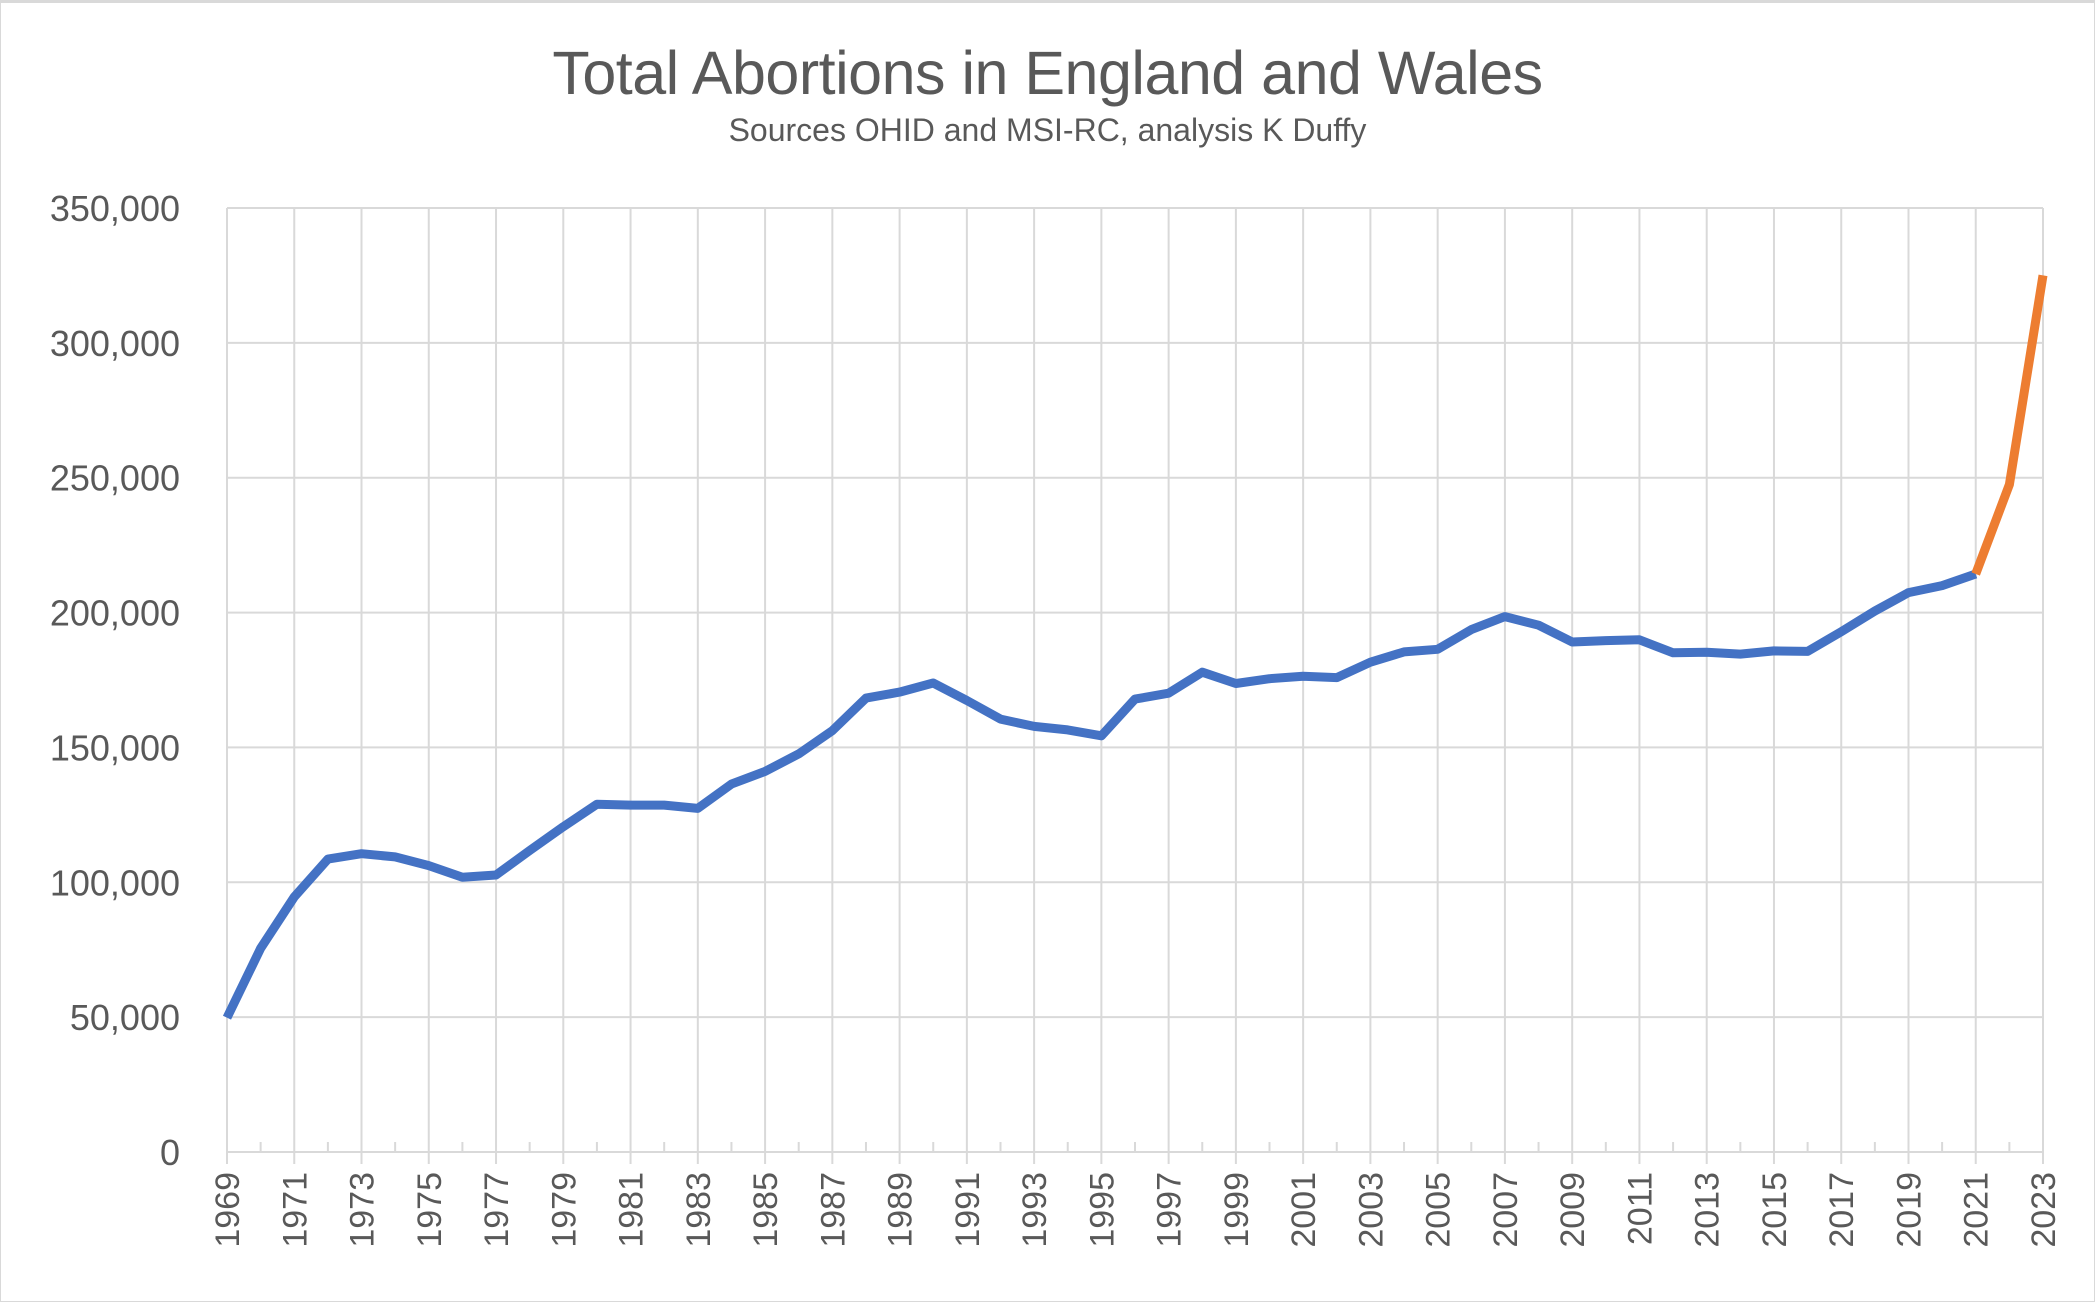  I want to click on x-tick-label: 1987, so click(833, 1210).